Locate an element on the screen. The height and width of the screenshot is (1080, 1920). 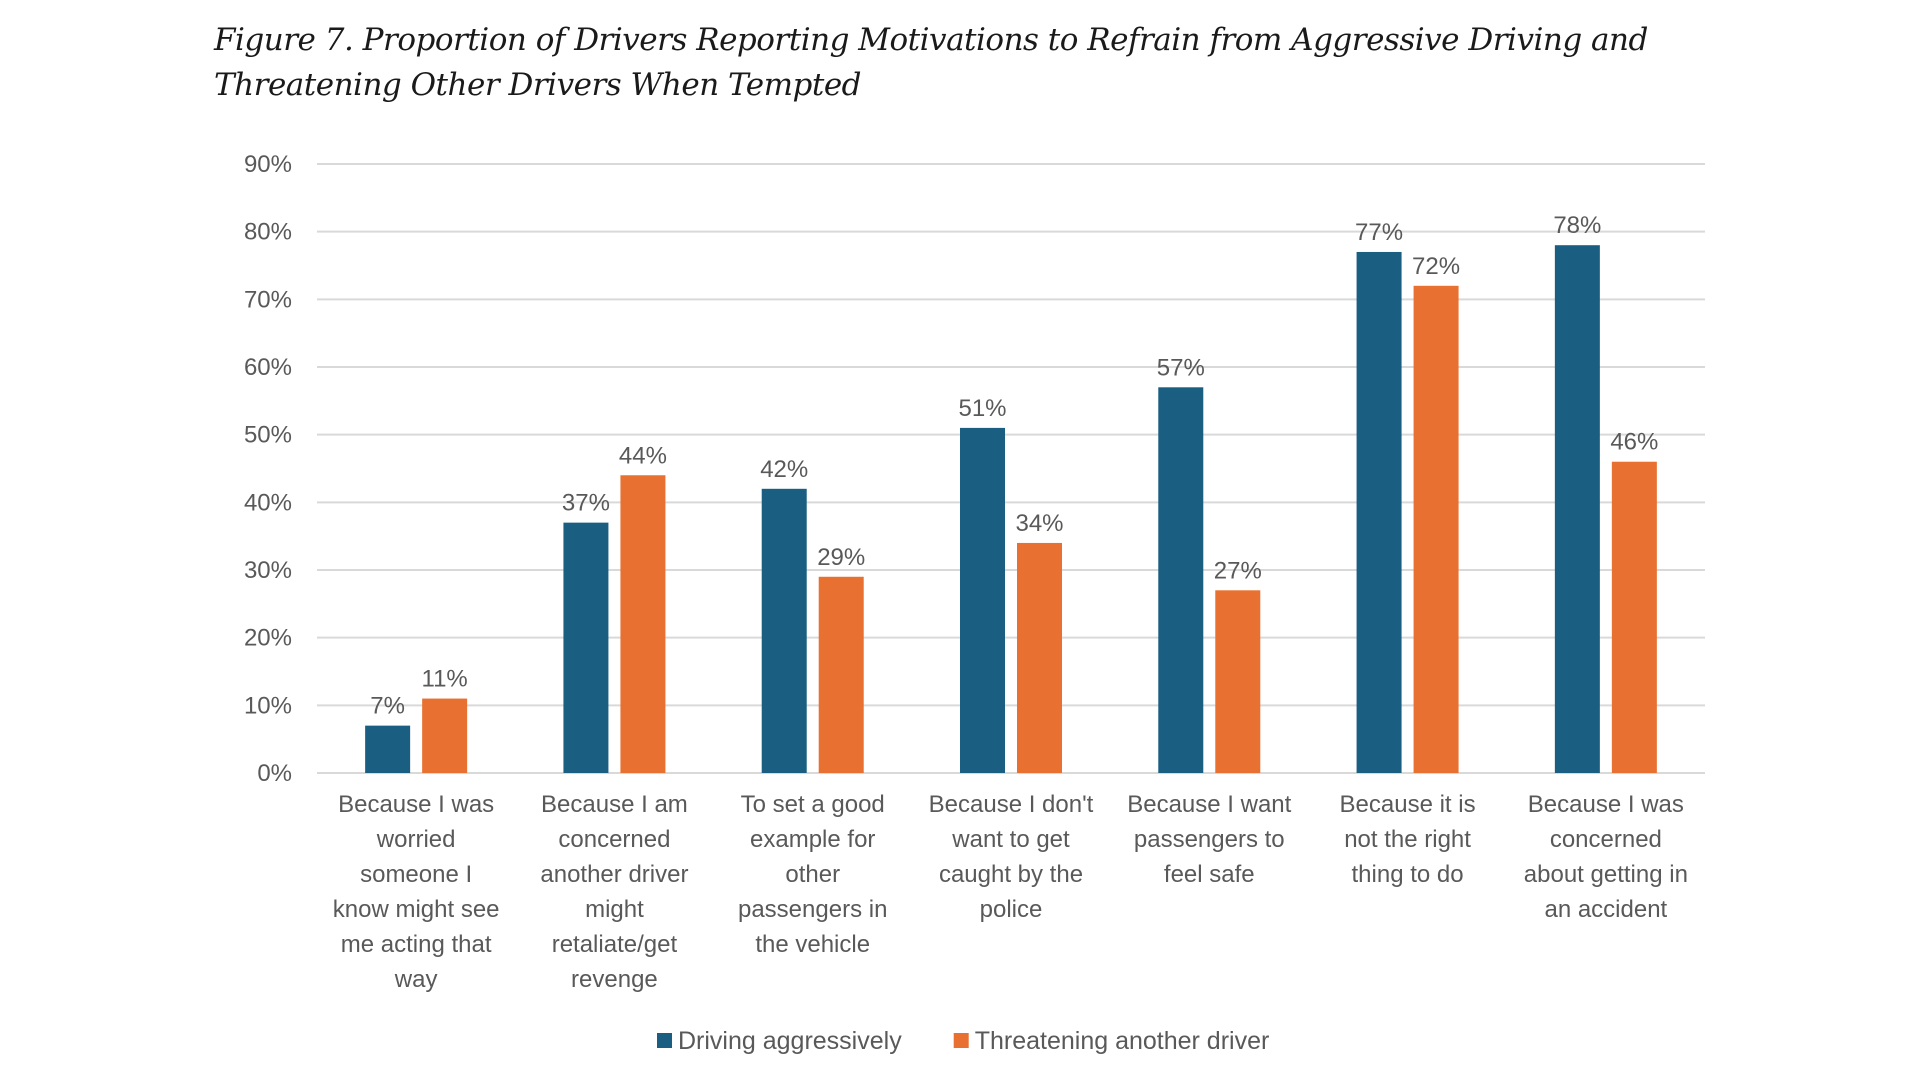
category-label-line: other is located at coordinates (812, 874).